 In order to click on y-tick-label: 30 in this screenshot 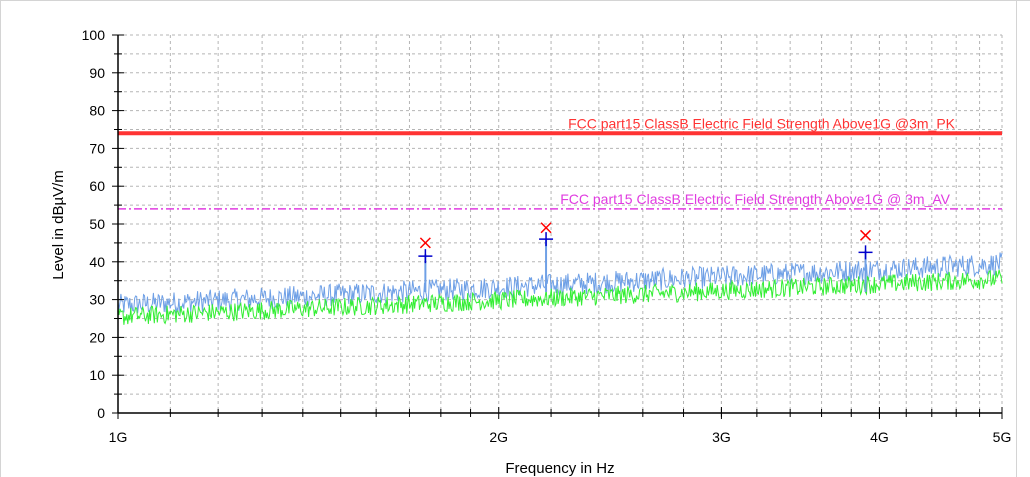, I will do `click(97, 300)`.